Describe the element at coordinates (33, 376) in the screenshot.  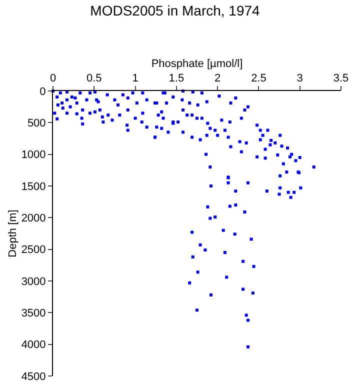
I see `y-tick-label: 4500` at that location.